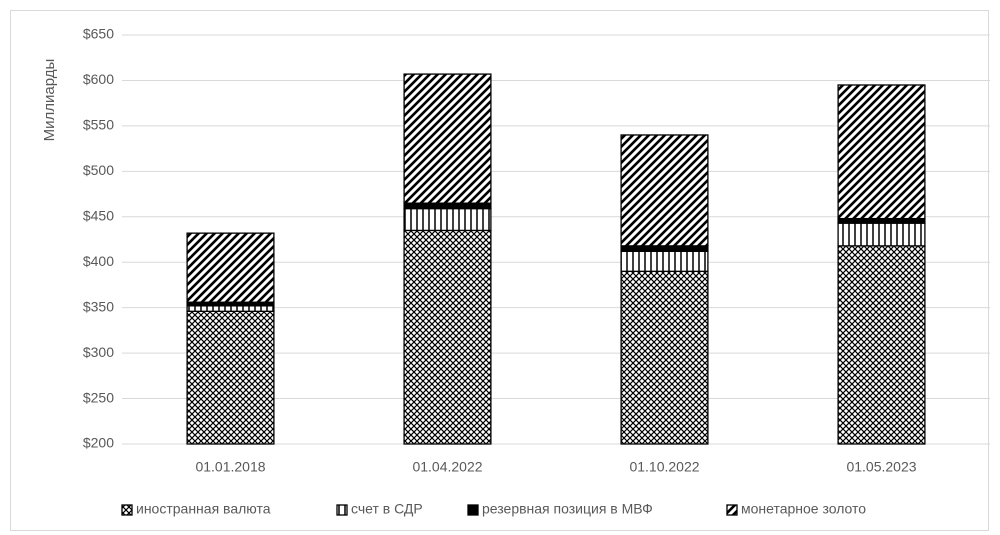  What do you see at coordinates (98, 397) in the screenshot?
I see `y-tick-label: $250` at bounding box center [98, 397].